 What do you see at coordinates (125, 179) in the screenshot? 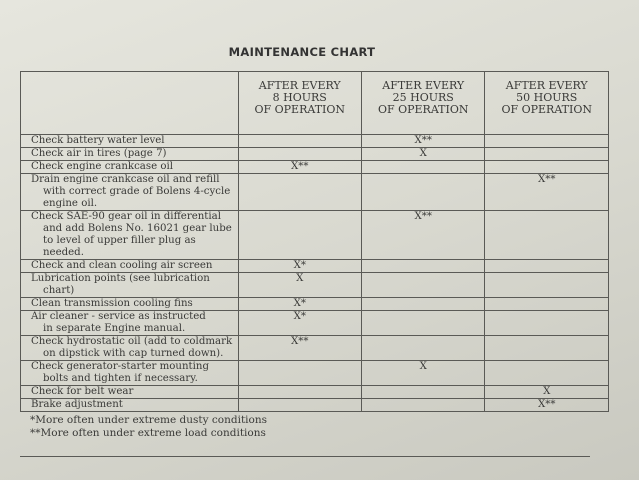
I see `task-text: Drain engine crankcase oil and refill` at bounding box center [125, 179].